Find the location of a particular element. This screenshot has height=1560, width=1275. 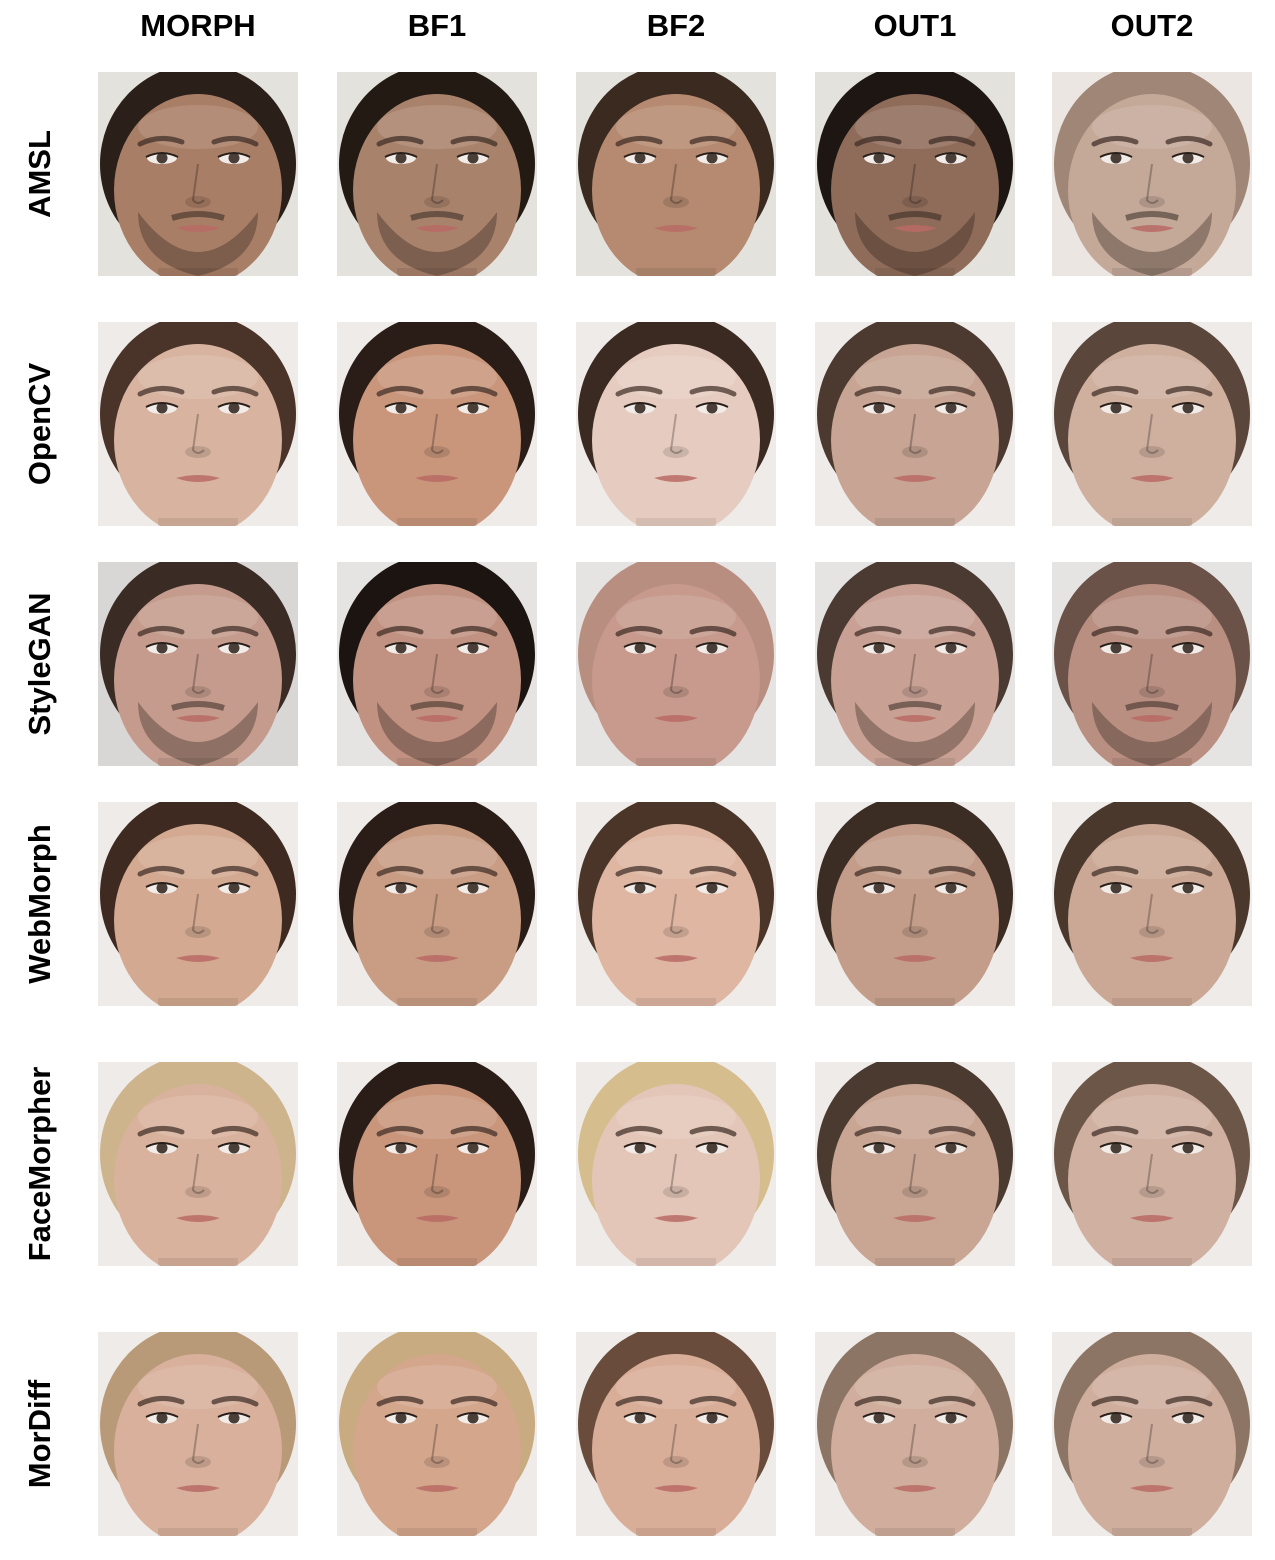

face-image-facemorpher-bf1 is located at coordinates (437, 1164).